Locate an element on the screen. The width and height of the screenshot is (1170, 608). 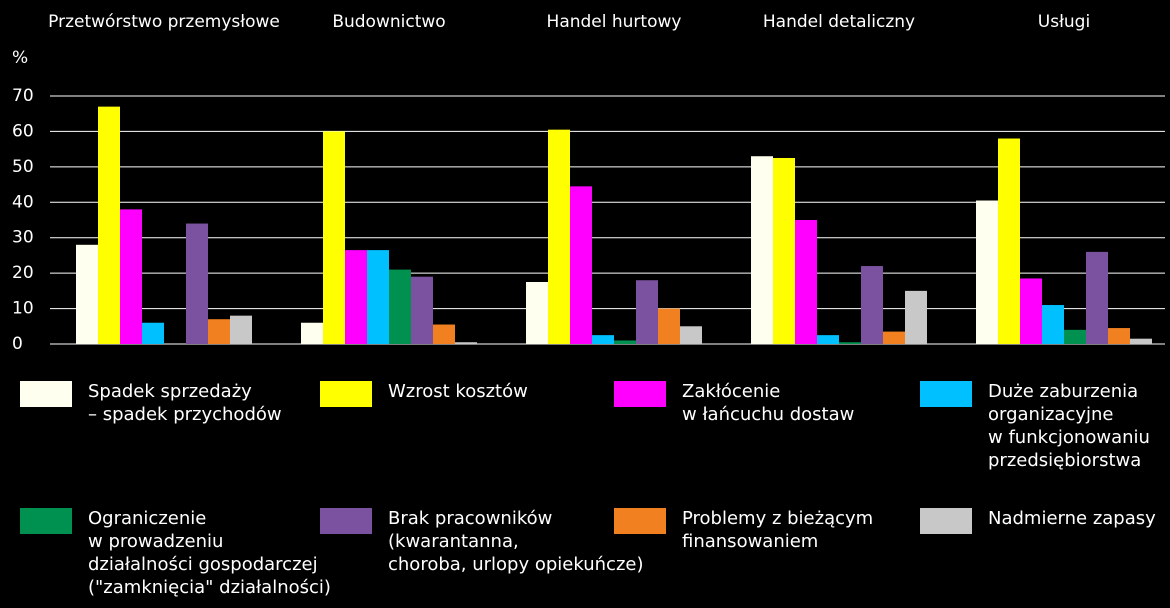
legend-label: Spadek sprzedaży – spadek przychodów is located at coordinates (185, 403).